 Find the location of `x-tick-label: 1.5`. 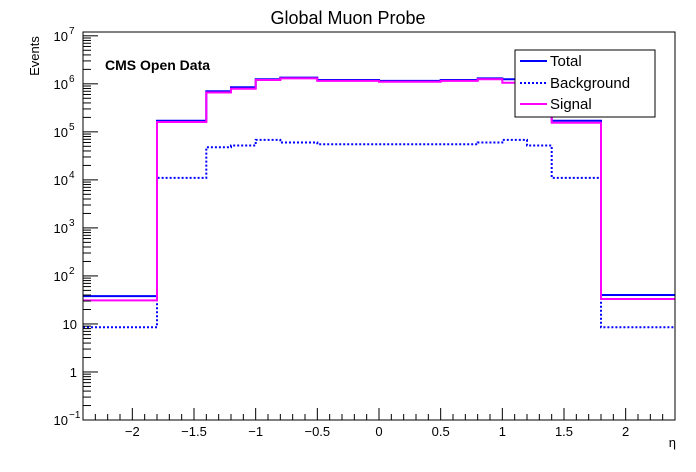

x-tick-label: 1.5 is located at coordinates (564, 431).